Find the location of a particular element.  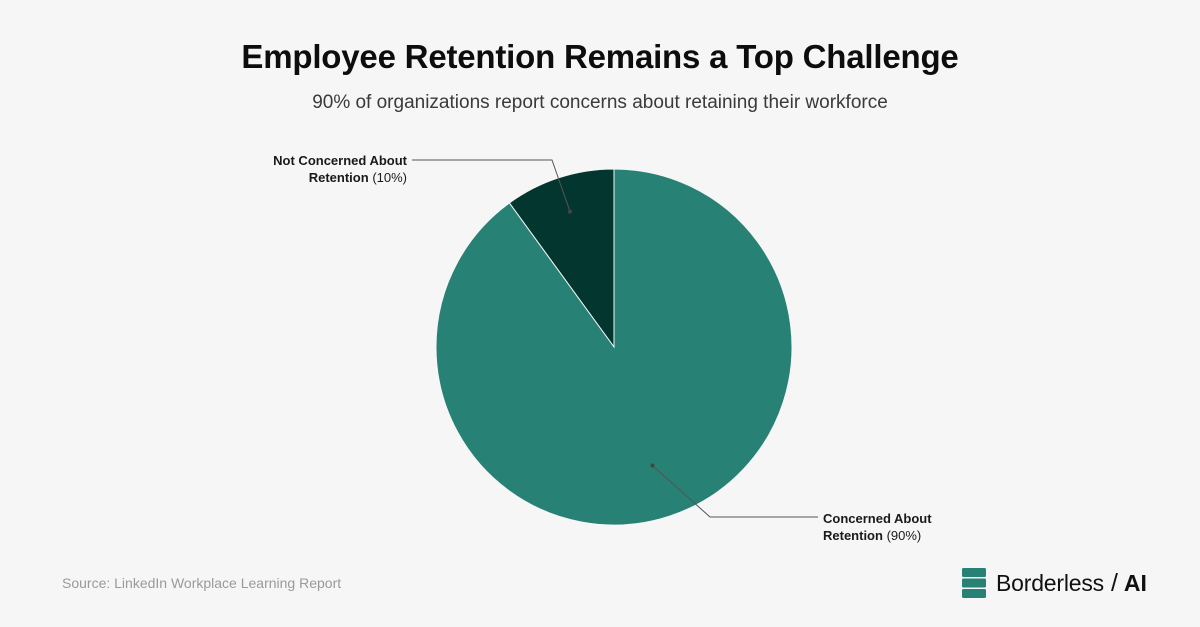

pie-slice is located at coordinates (561, 258).